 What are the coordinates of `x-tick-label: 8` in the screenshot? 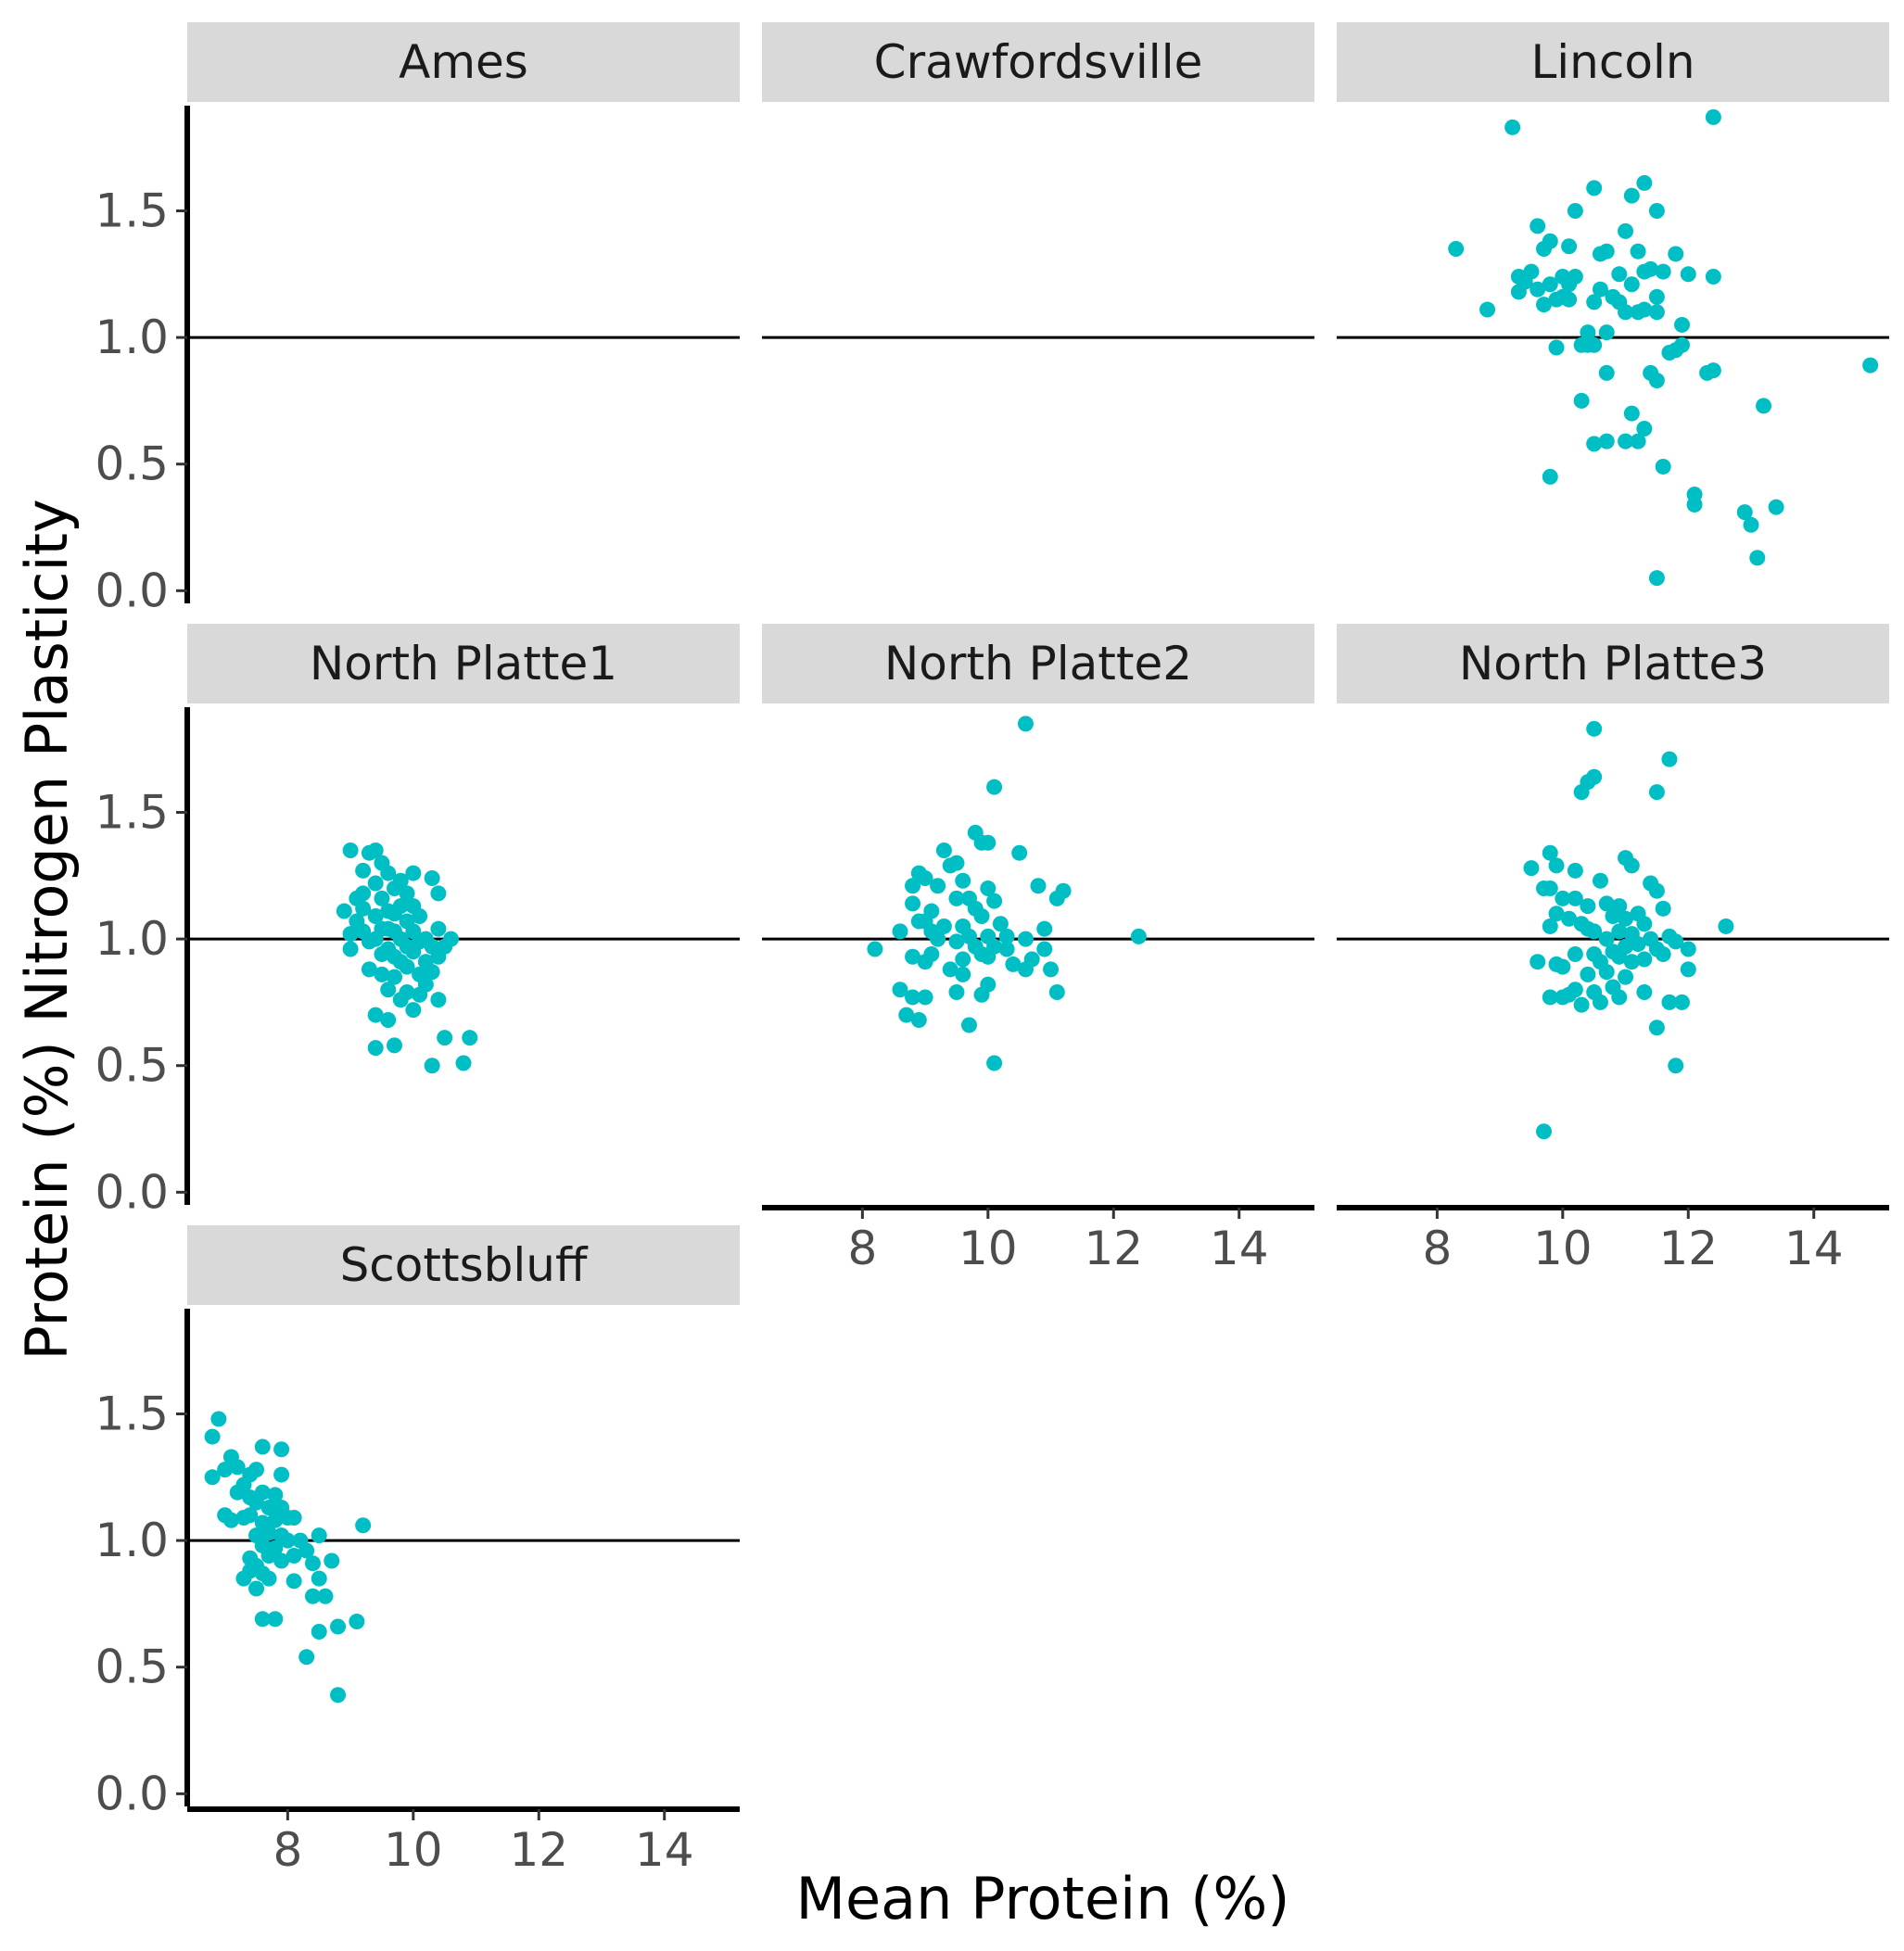 It's located at (862, 1249).